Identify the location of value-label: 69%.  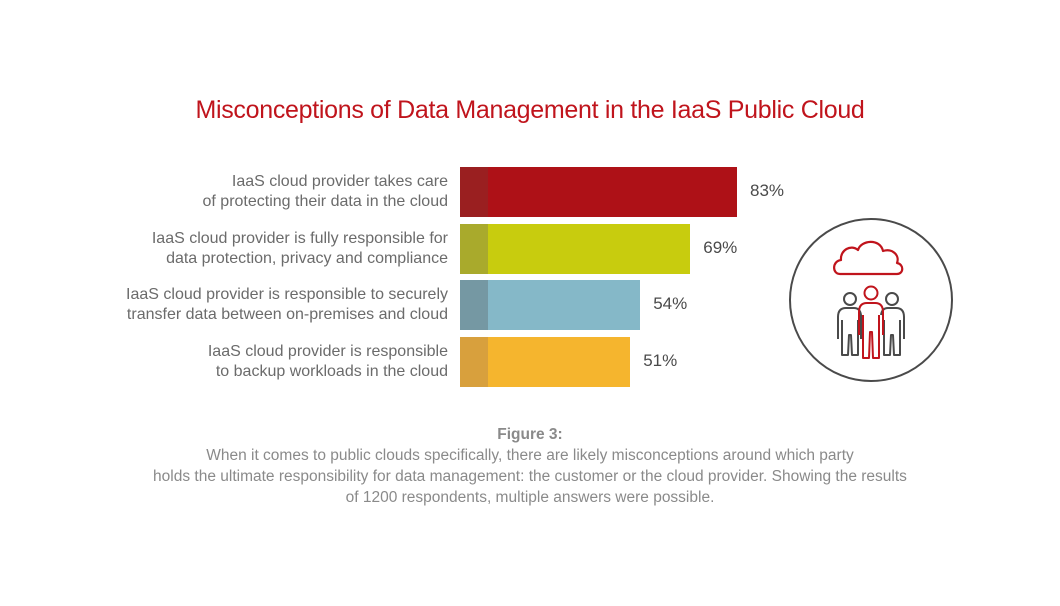
(720, 247).